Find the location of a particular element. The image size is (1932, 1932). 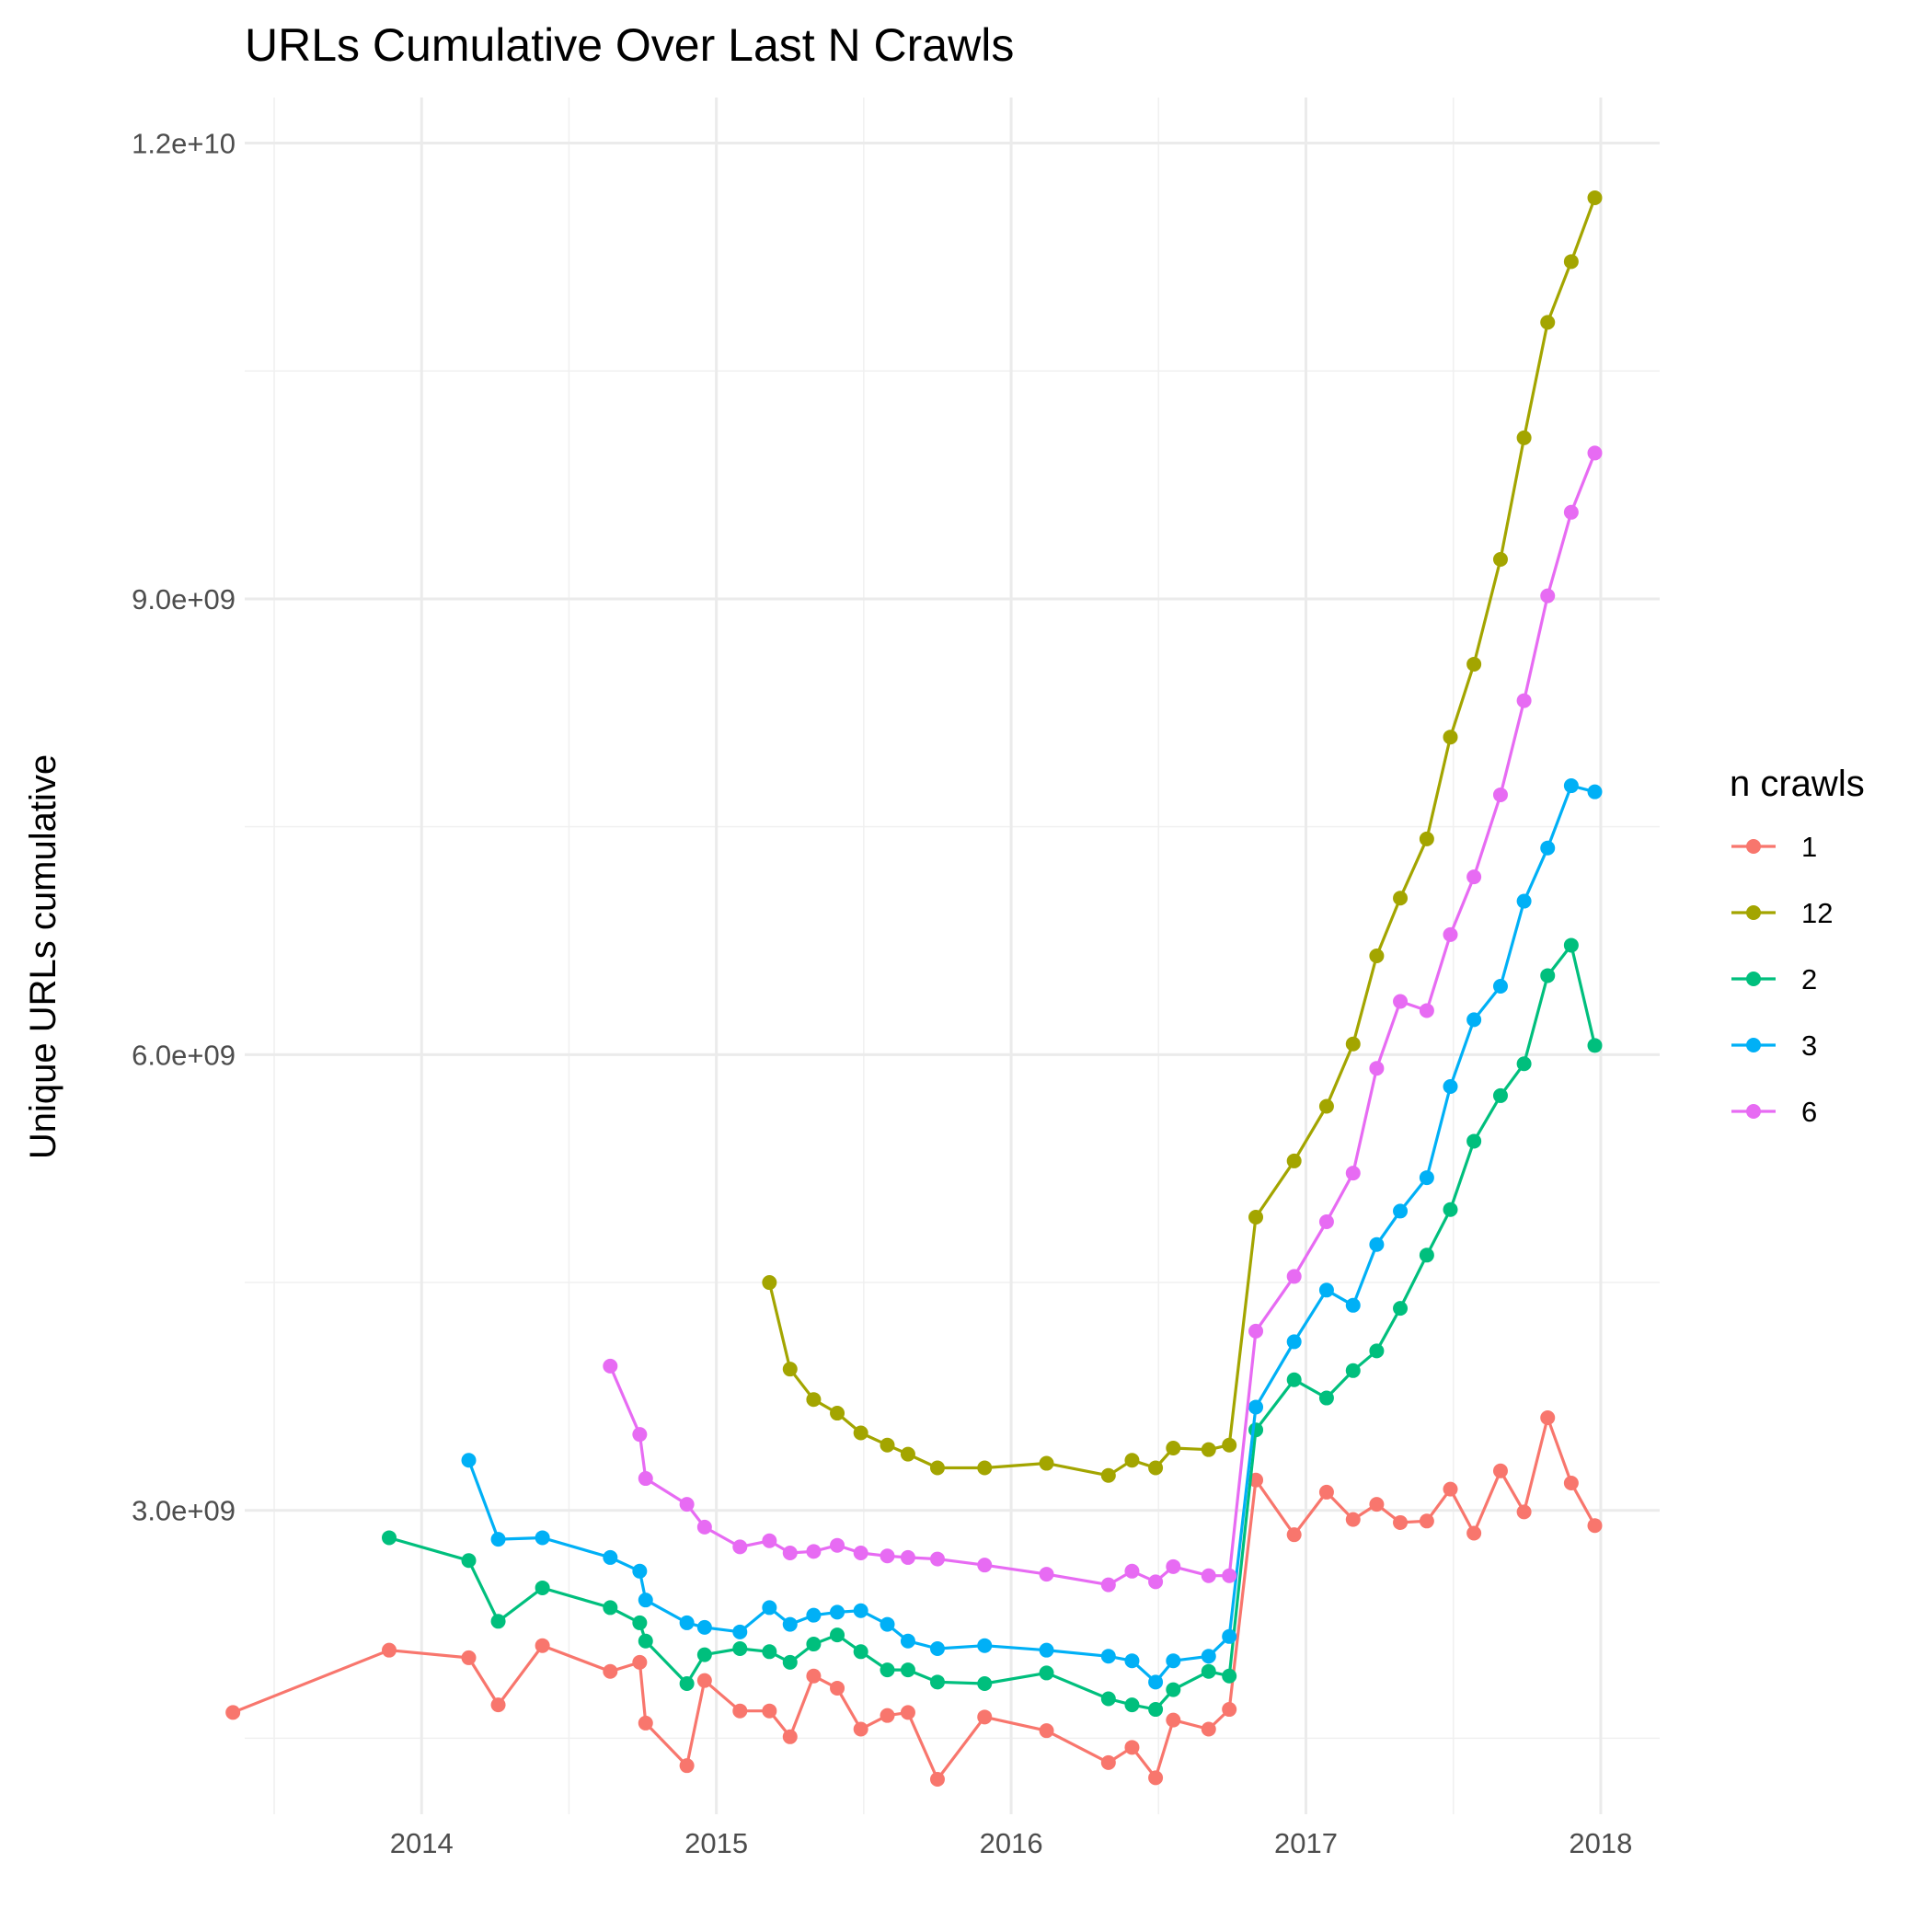

x-tick-label: 2014 is located at coordinates (422, 1843).